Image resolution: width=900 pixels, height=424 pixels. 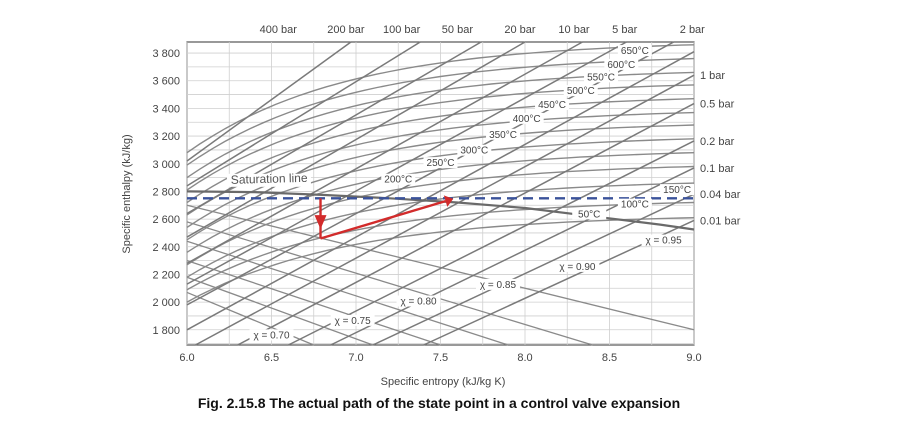 What do you see at coordinates (402, 30) in the screenshot?
I see `isobar-label: 100 bar` at bounding box center [402, 30].